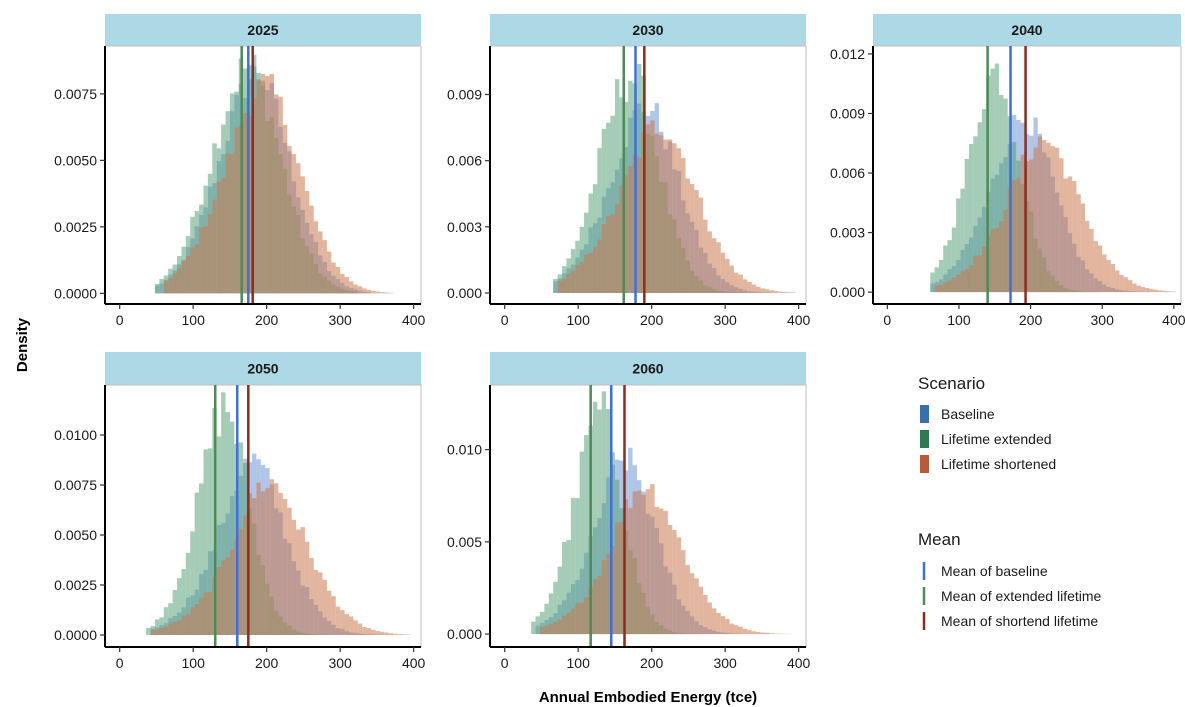 This screenshot has width=1185, height=707. I want to click on legend-label: Lifetime extended, so click(996, 439).